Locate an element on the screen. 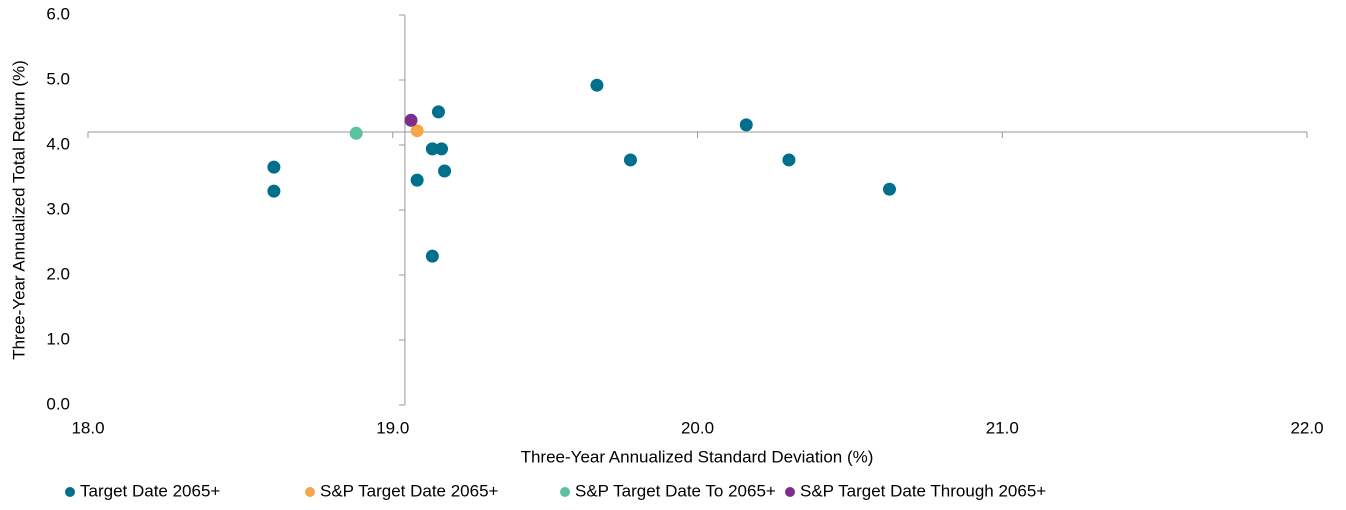 This screenshot has width=1346, height=510. y-axis-label: Three-Year Annualized Total Return (%) is located at coordinates (18, 210).